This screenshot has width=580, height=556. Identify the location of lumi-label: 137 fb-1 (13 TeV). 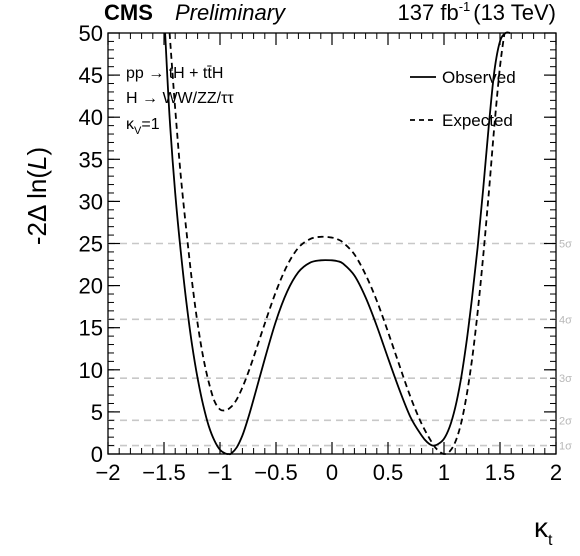
(477, 12).